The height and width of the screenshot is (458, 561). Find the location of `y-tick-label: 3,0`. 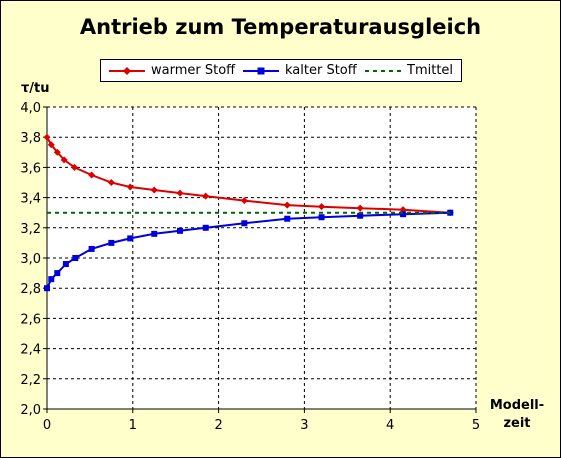

y-tick-label: 3,0 is located at coordinates (30, 259).